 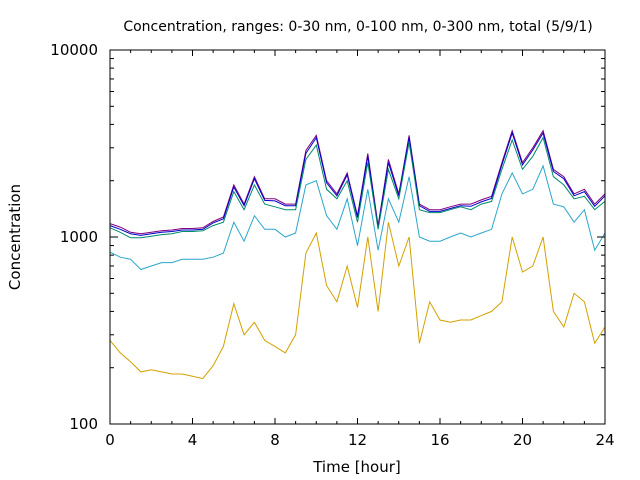 What do you see at coordinates (439, 440) in the screenshot?
I see `x-tick-label: 16` at bounding box center [439, 440].